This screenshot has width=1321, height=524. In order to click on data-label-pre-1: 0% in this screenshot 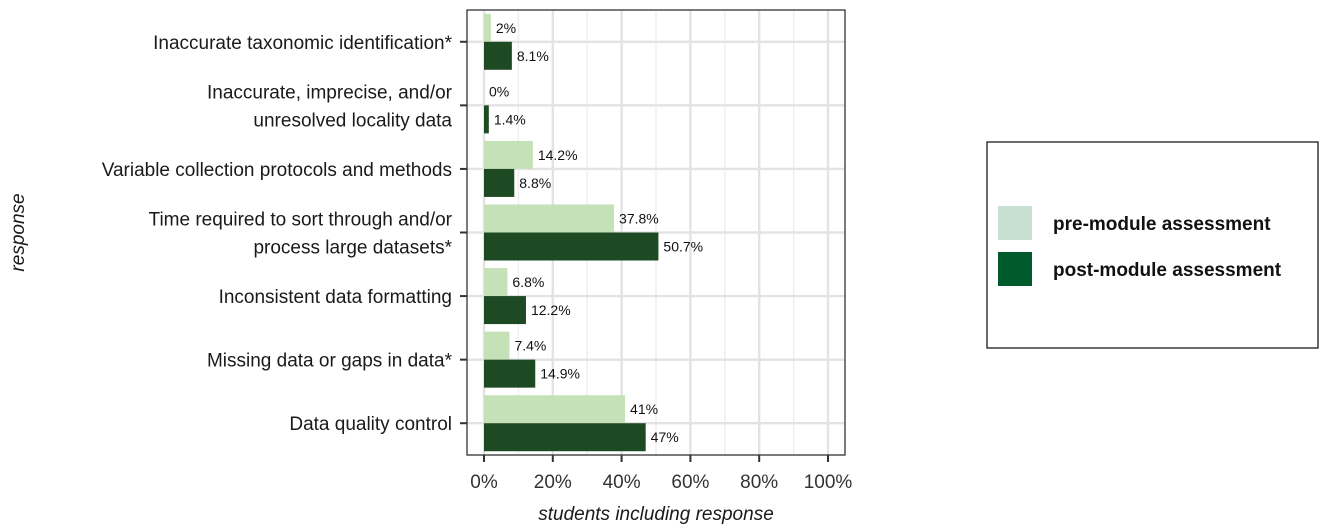, I will do `click(499, 91)`.